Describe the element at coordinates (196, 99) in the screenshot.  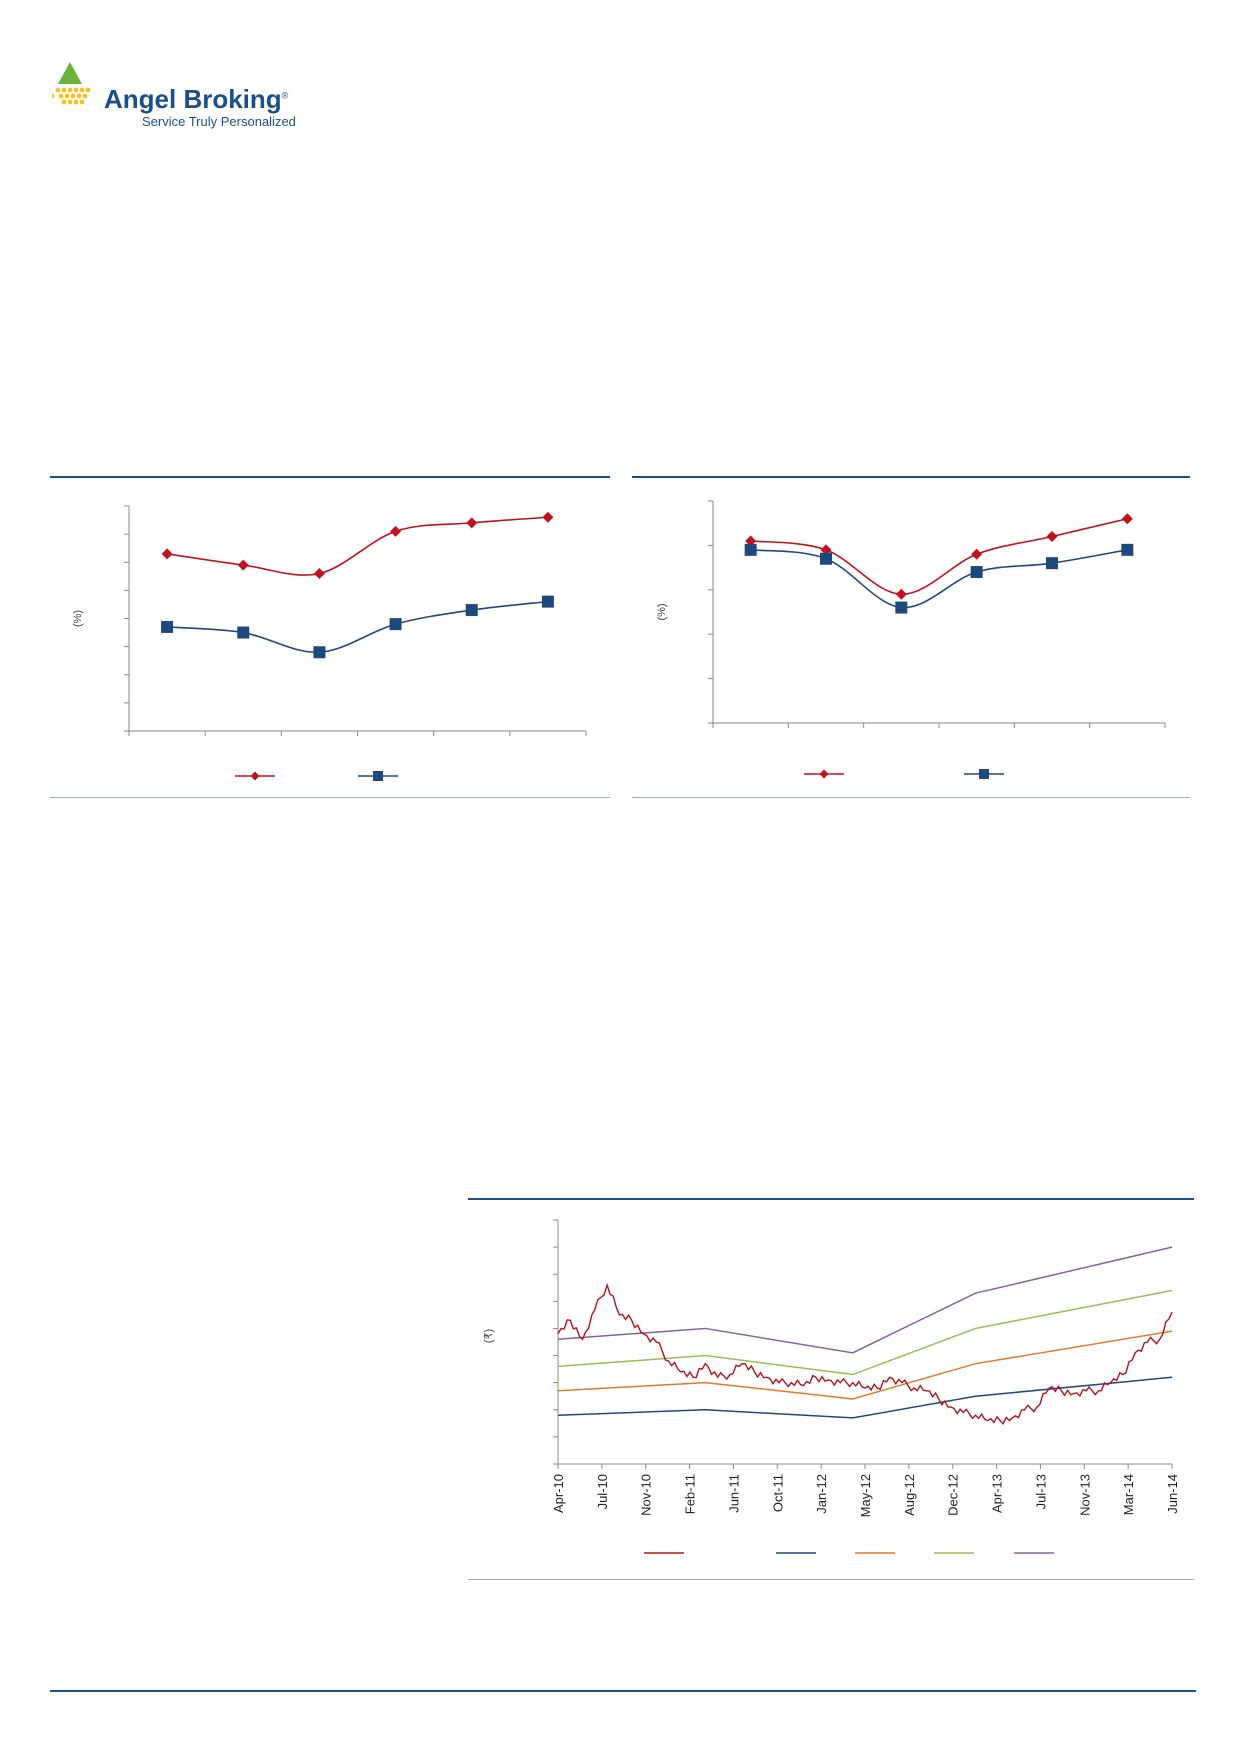
I see `brand-name: Angel Broking®` at that location.